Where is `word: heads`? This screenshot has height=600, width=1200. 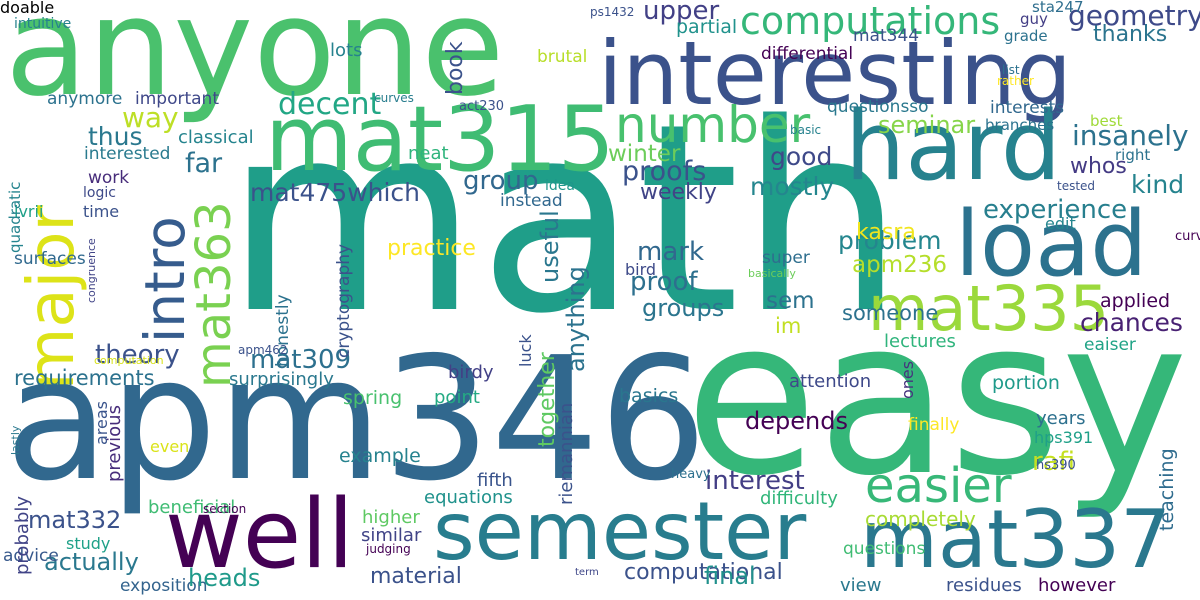
word: heads is located at coordinates (224, 578).